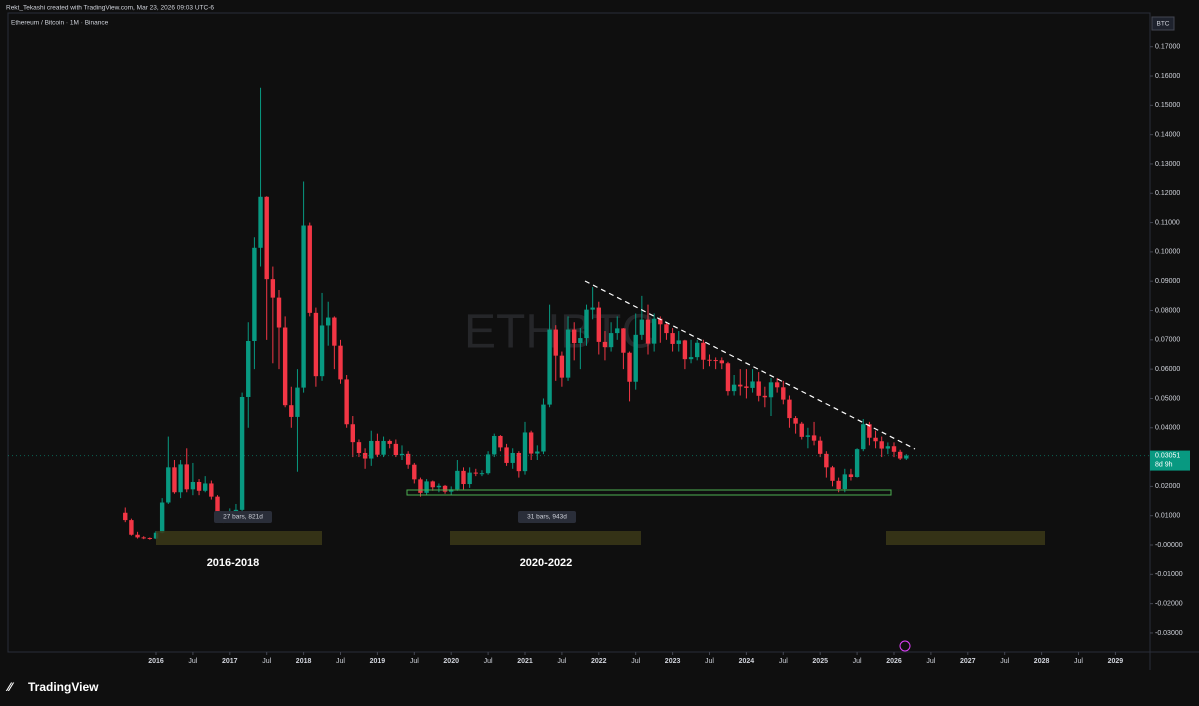 The height and width of the screenshot is (706, 1199). I want to click on support-zone, so click(649, 492).